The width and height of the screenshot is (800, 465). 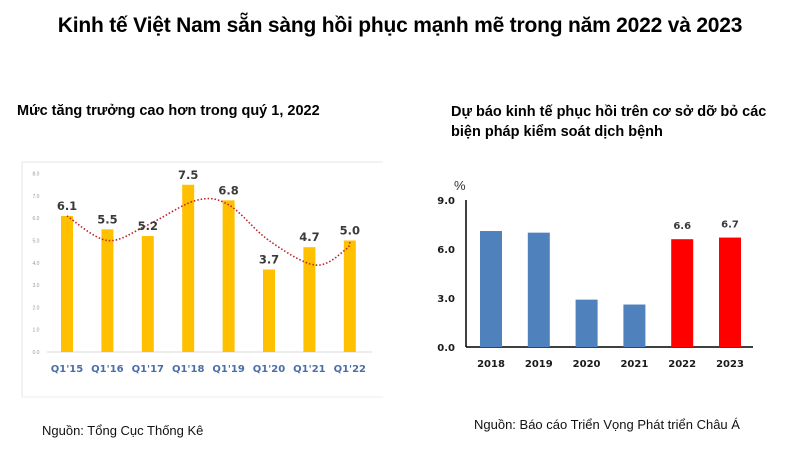 What do you see at coordinates (228, 369) in the screenshot?
I see `category-label: Q1'19` at bounding box center [228, 369].